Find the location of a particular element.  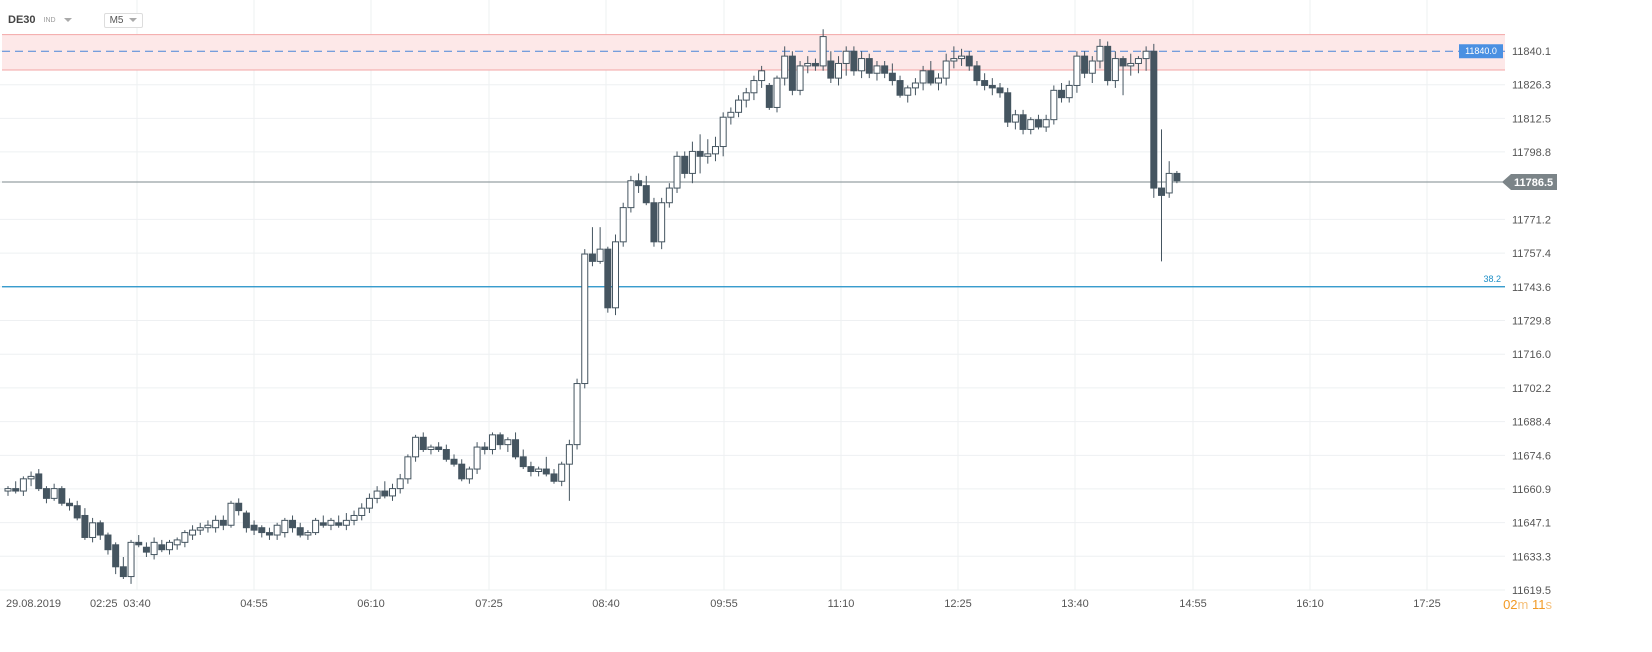

dashed-level-badge is located at coordinates (1481, 51).